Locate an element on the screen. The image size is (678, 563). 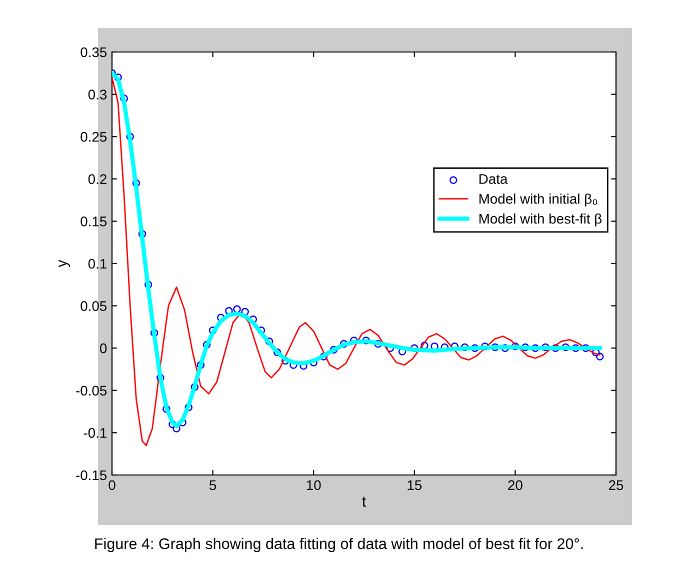
y-tick-label: 0.1 is located at coordinates (97, 263).